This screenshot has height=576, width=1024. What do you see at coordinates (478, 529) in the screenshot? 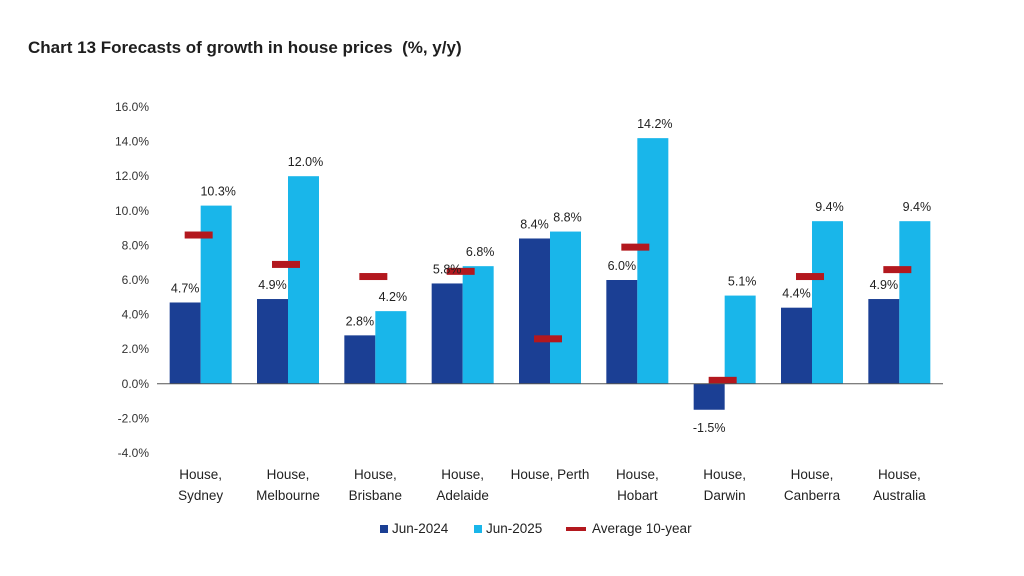
I see `legend-swatch-jun-2025` at bounding box center [478, 529].